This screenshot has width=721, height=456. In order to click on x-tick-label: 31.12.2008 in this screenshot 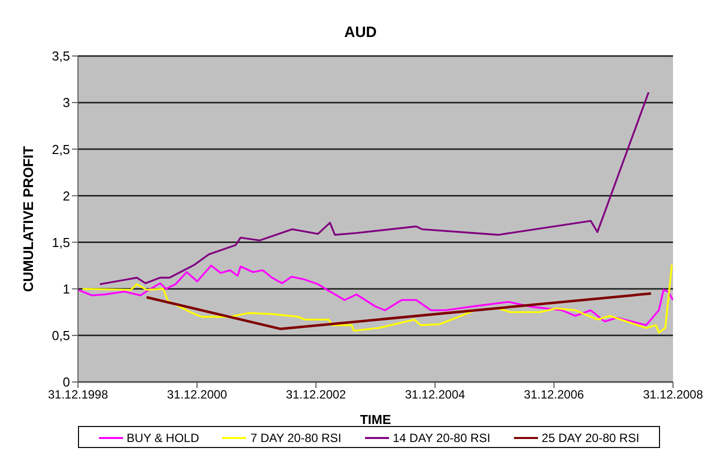, I will do `click(673, 395)`.